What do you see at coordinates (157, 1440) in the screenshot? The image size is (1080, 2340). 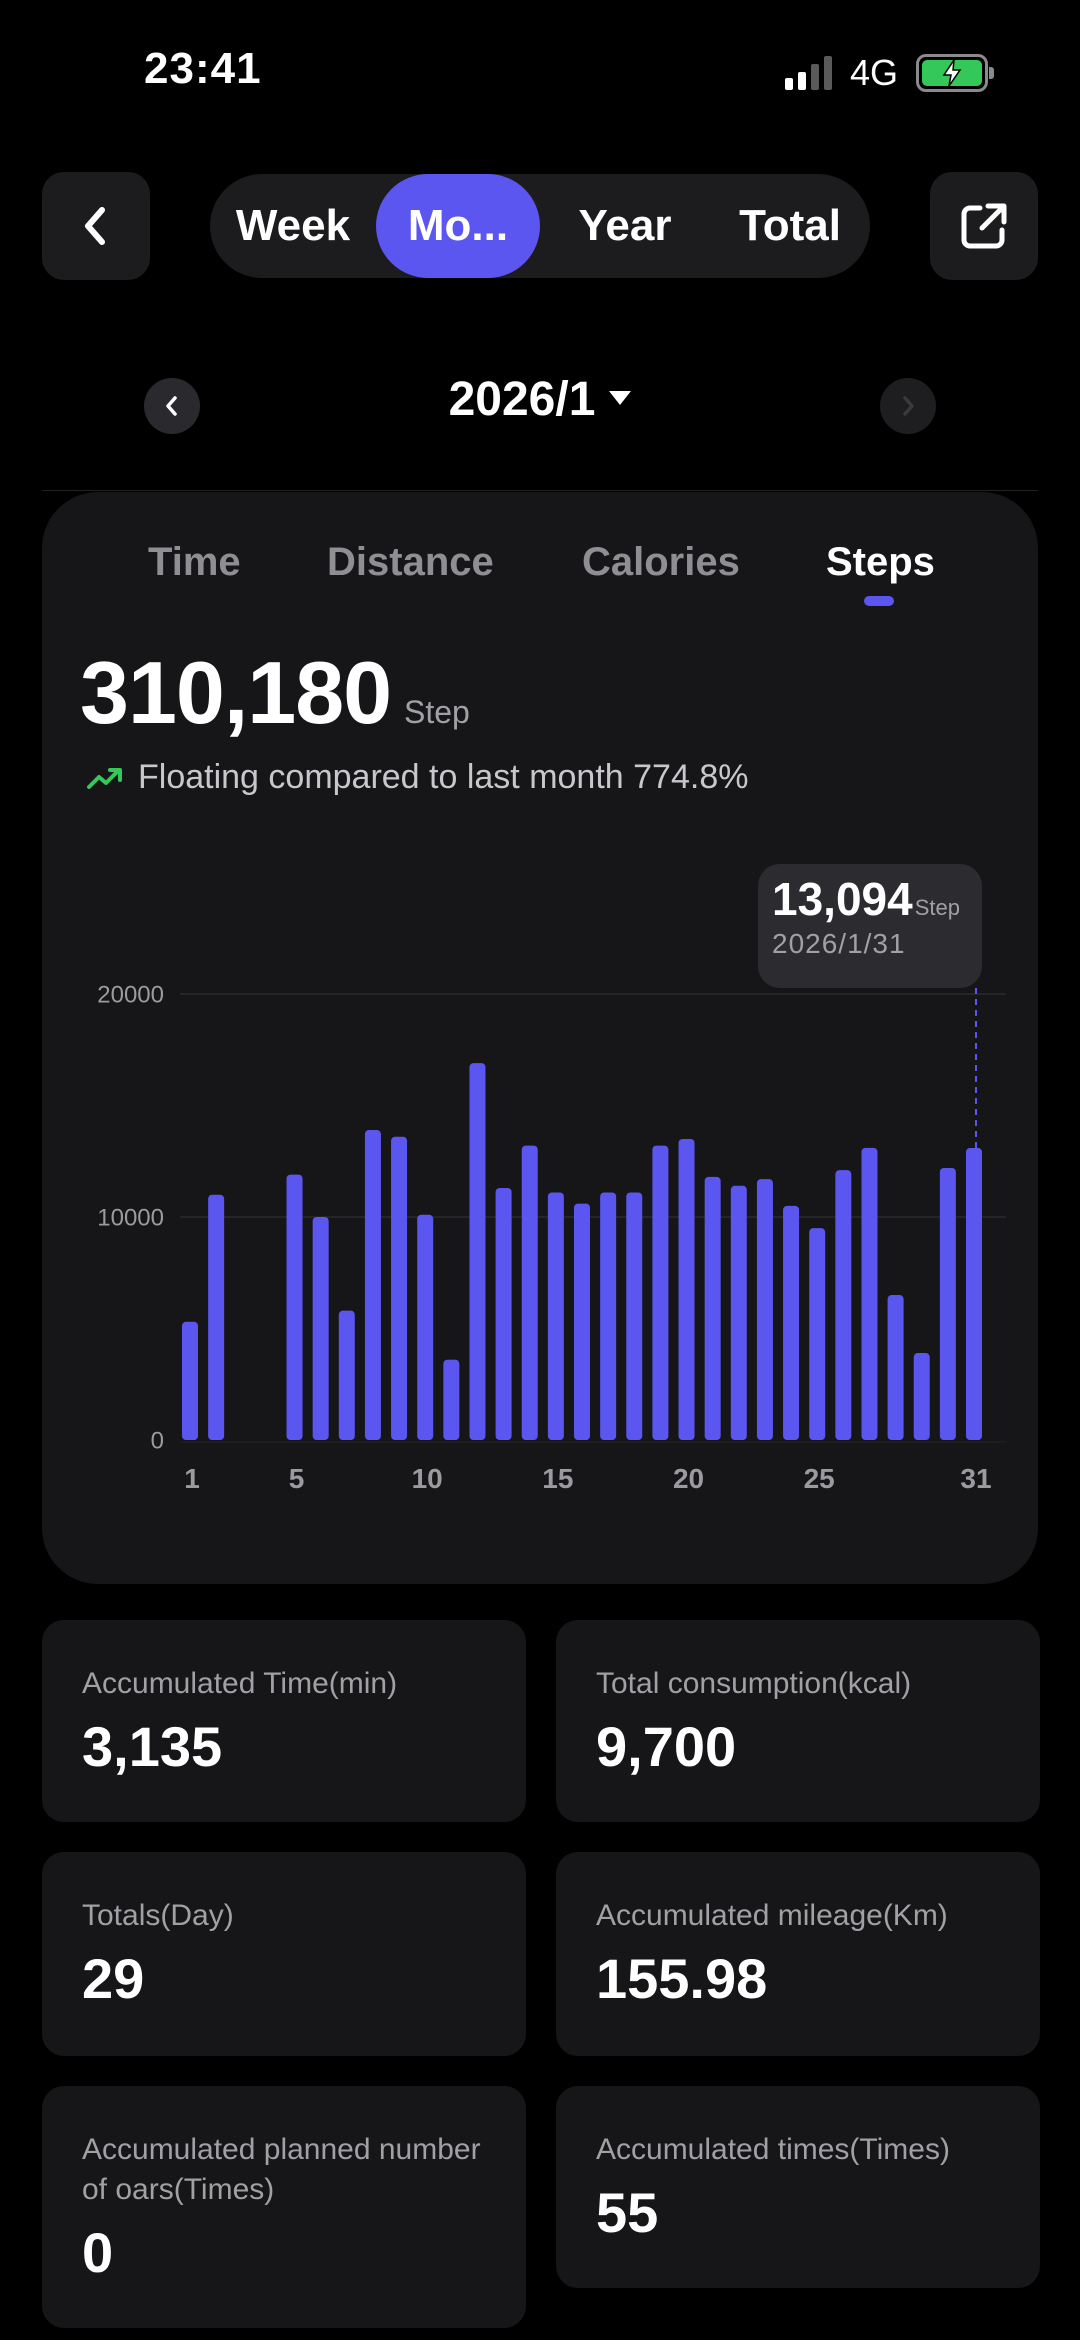 I see `y-tick-label: 0` at bounding box center [157, 1440].